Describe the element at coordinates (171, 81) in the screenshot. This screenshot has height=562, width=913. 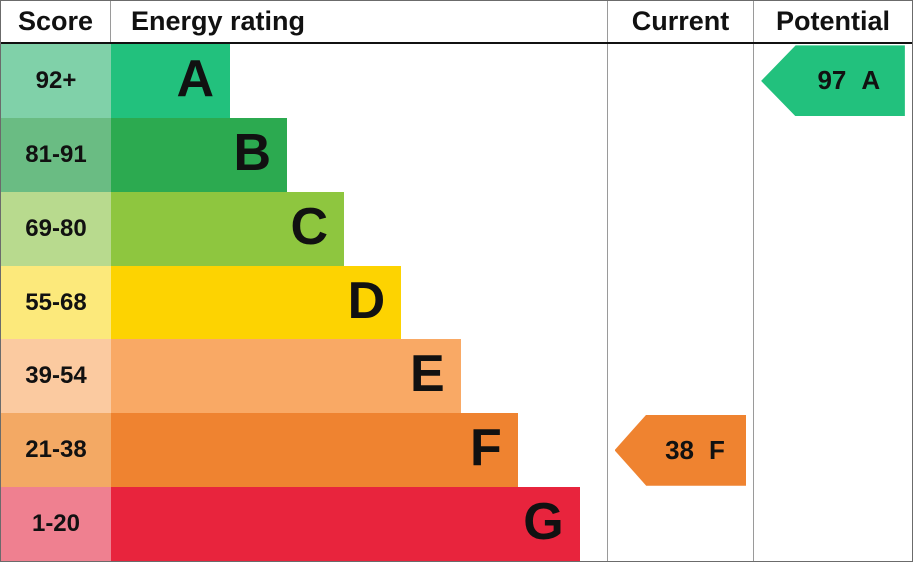
I see `band-bar-a: A` at that location.